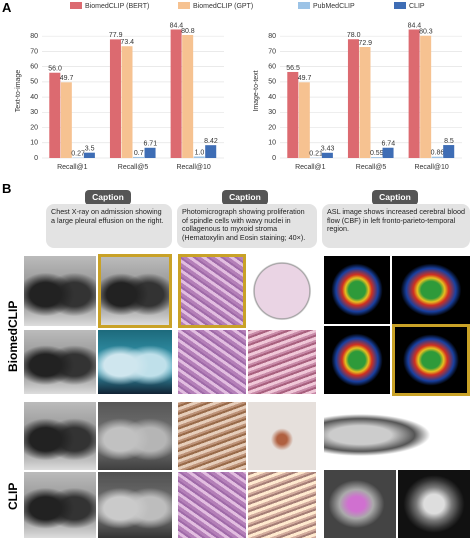 Image resolution: width=474 pixels, height=539 pixels. What do you see at coordinates (200, 152) in the screenshot?
I see `value-label: 1.0` at bounding box center [200, 152].